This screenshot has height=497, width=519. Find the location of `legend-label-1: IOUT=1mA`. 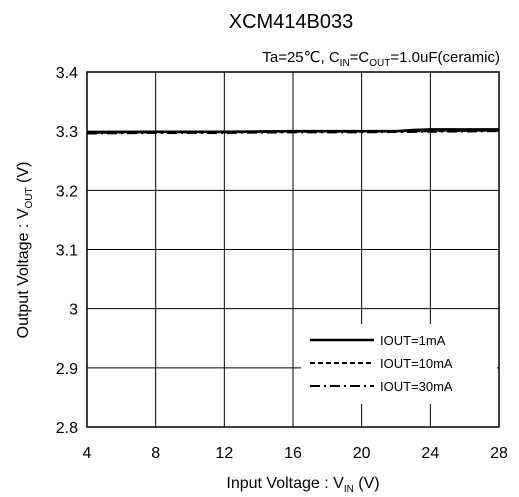

legend-label-1: IOUT=1mA is located at coordinates (413, 340).